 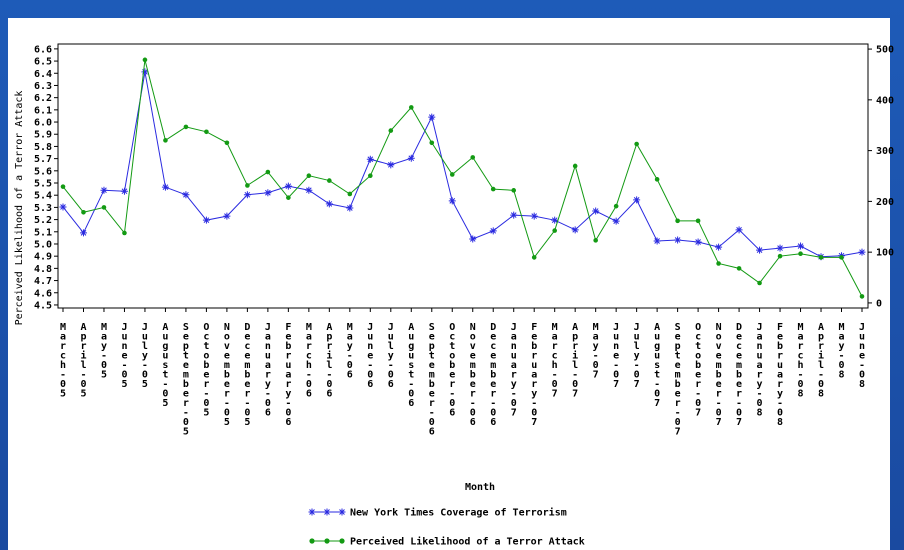 I want to click on y-tick-label: 4.7, so click(x=43, y=281).